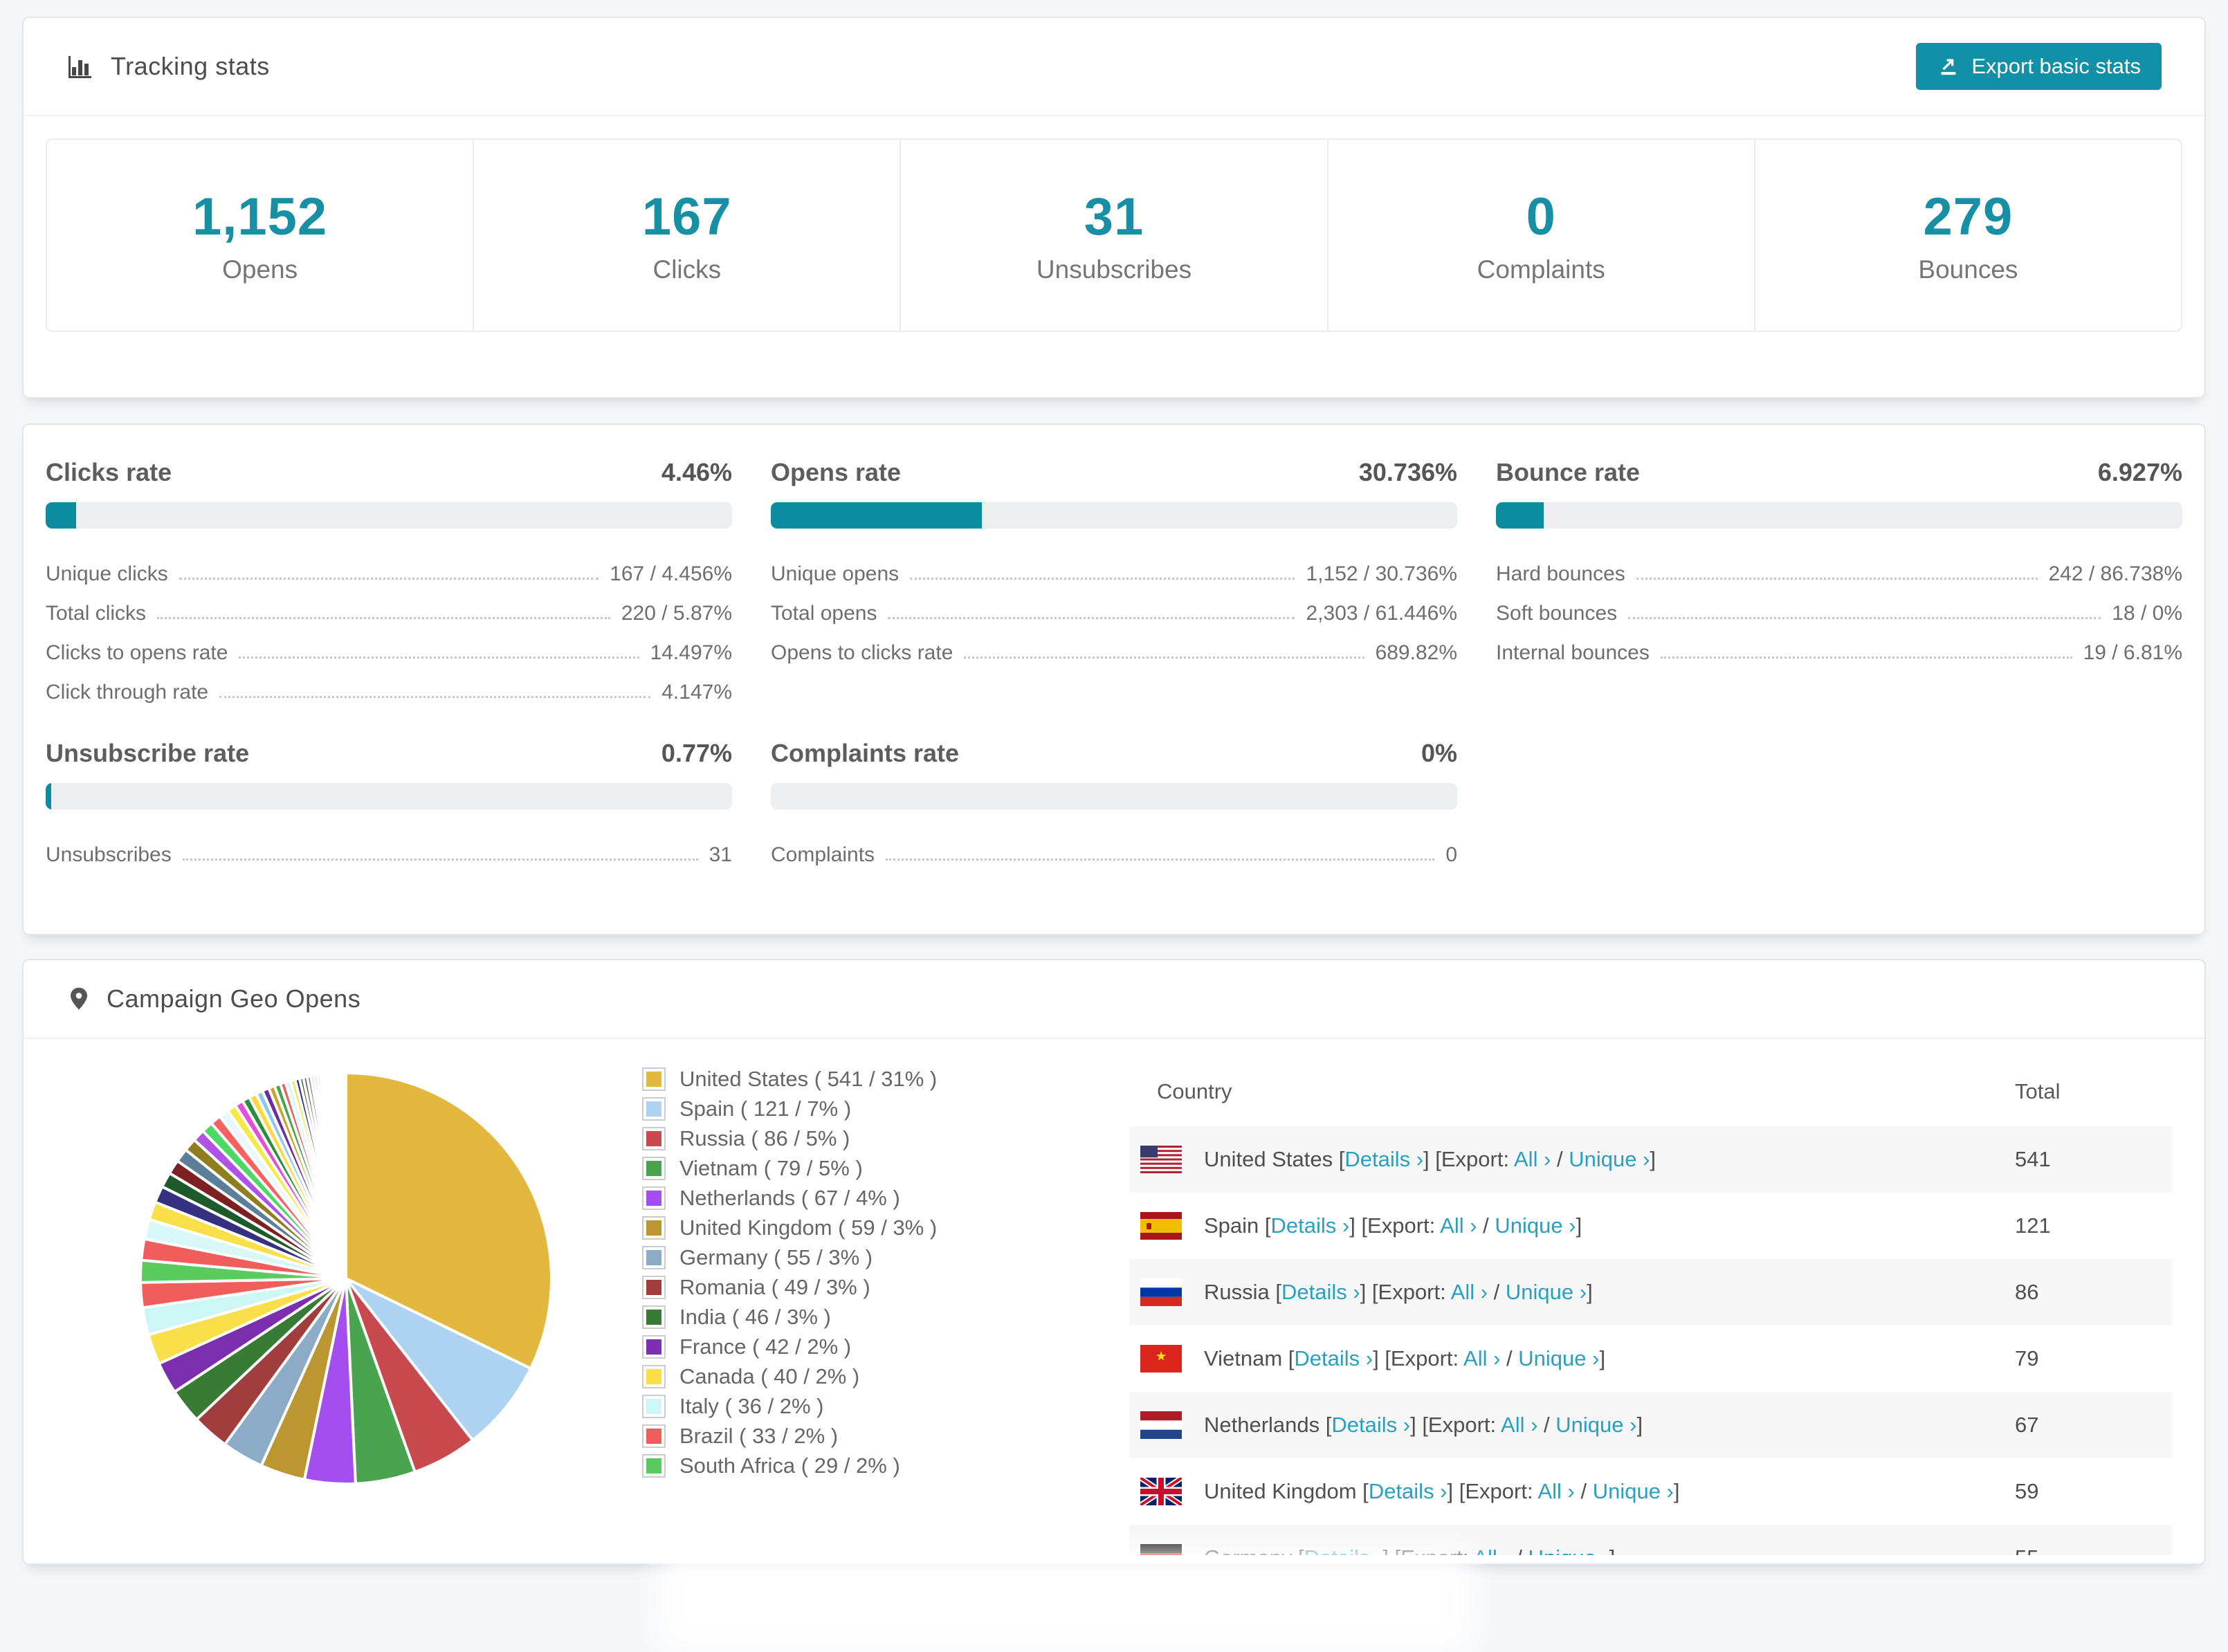 This screenshot has width=2228, height=1652. What do you see at coordinates (771, 1167) in the screenshot?
I see `legend-label: Vietnam ( 79 / 5% )` at bounding box center [771, 1167].